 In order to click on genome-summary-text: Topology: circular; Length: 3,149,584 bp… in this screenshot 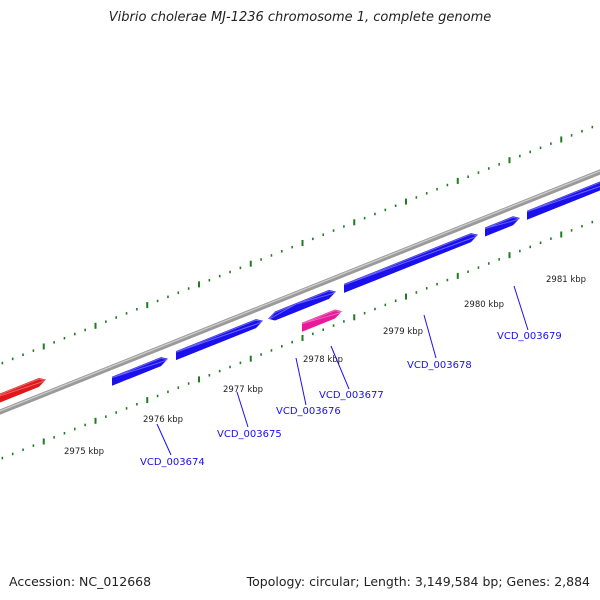, I will do `click(418, 581)`.